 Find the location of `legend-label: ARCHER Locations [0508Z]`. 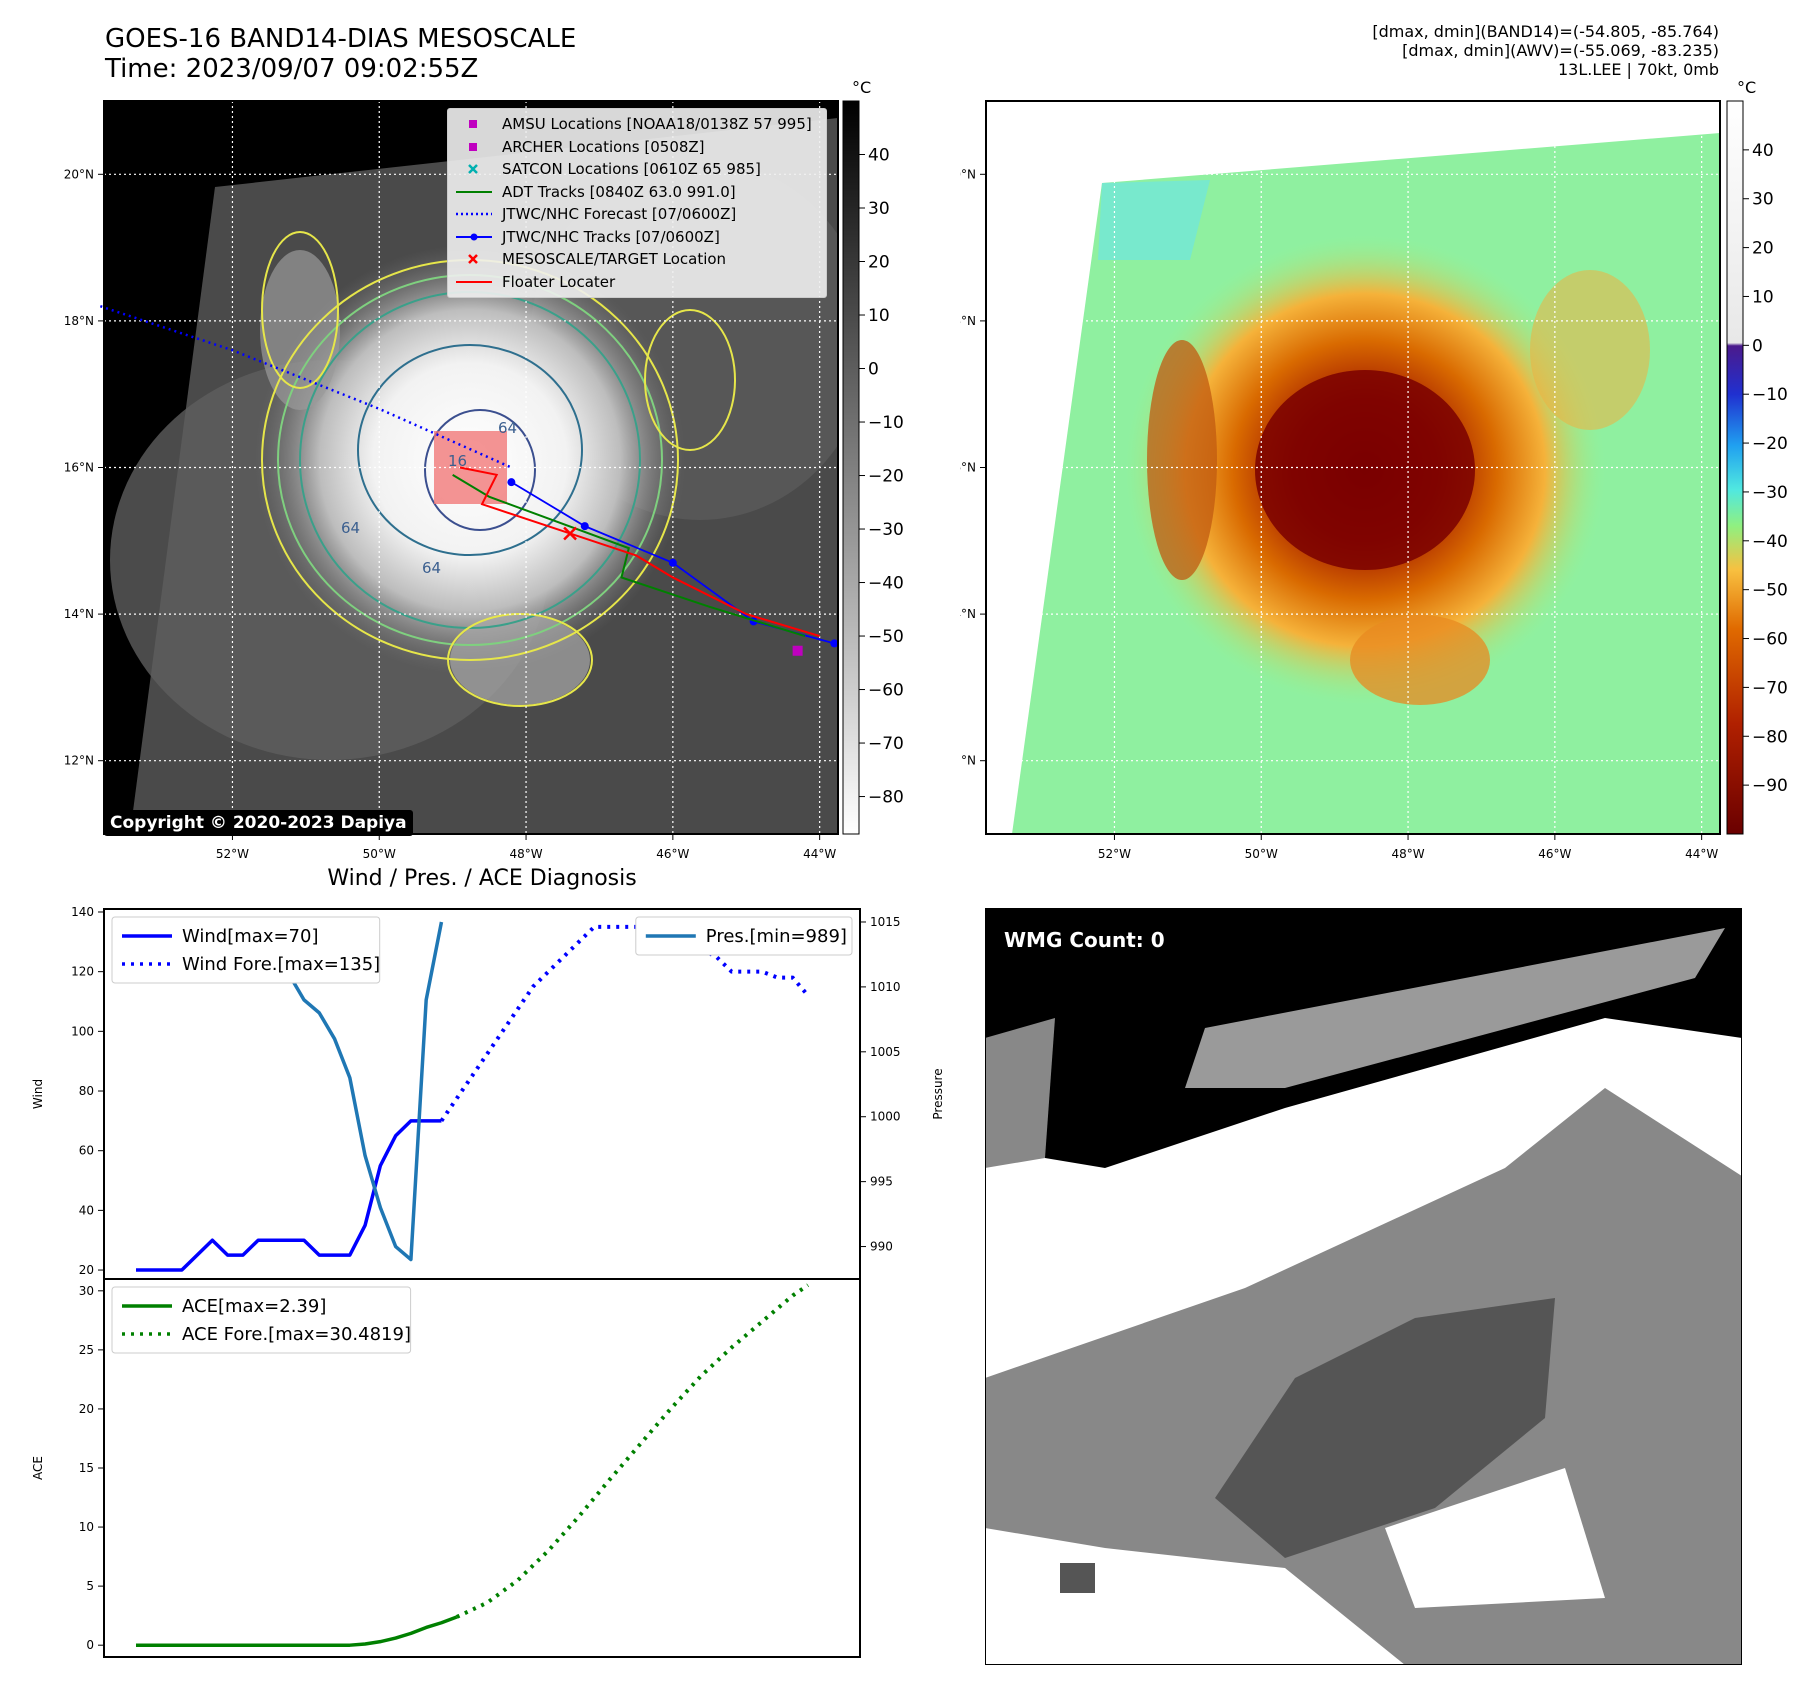

legend-label: ARCHER Locations [0508Z] is located at coordinates (603, 146).